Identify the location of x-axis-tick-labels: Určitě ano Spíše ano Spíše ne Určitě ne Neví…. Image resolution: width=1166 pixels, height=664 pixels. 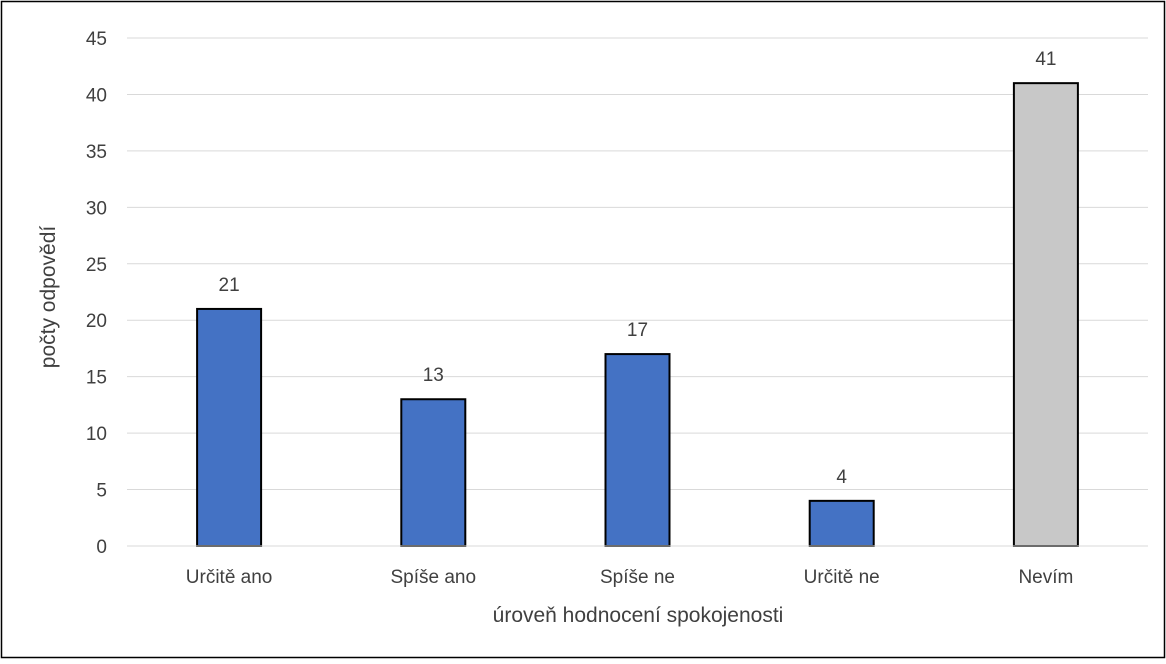
(630, 577).